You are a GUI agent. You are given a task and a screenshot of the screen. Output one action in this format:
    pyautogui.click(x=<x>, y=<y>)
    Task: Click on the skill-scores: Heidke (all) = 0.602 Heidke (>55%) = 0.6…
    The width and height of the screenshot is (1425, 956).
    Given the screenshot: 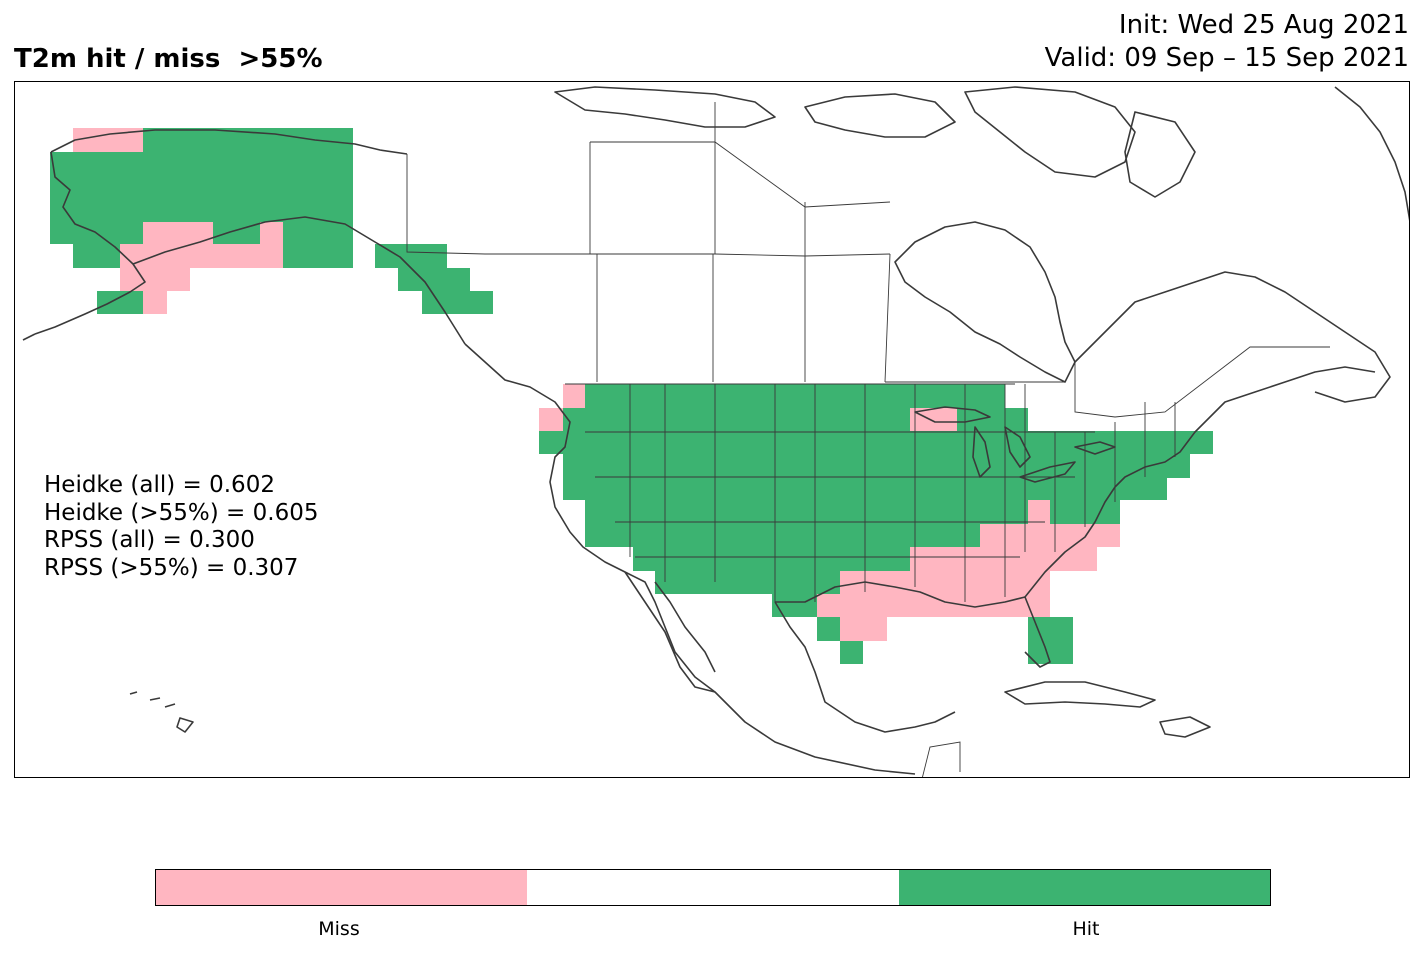 What is the action you would take?
    pyautogui.click(x=181, y=527)
    